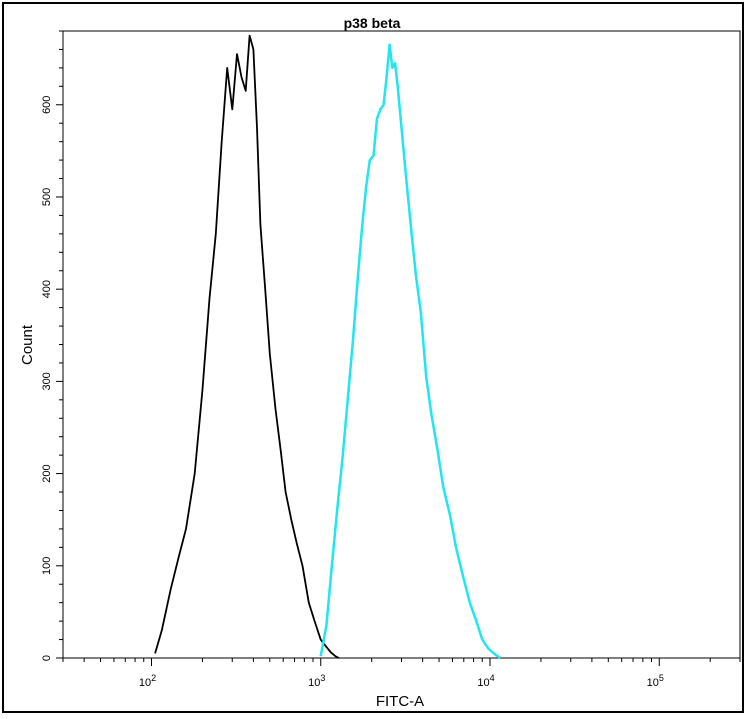 This screenshot has width=750, height=719. Describe the element at coordinates (372, 23) in the screenshot. I see `chart-title: p38 beta` at that location.